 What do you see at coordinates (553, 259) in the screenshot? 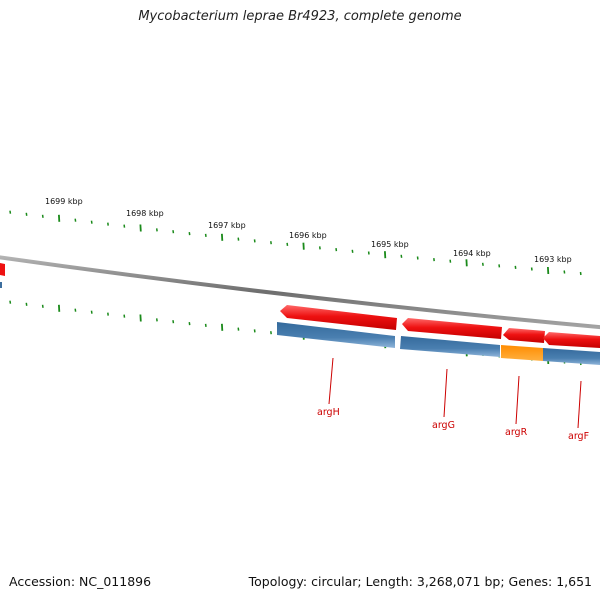
I see `scale-label-1693: 1693 kbp` at bounding box center [553, 259].